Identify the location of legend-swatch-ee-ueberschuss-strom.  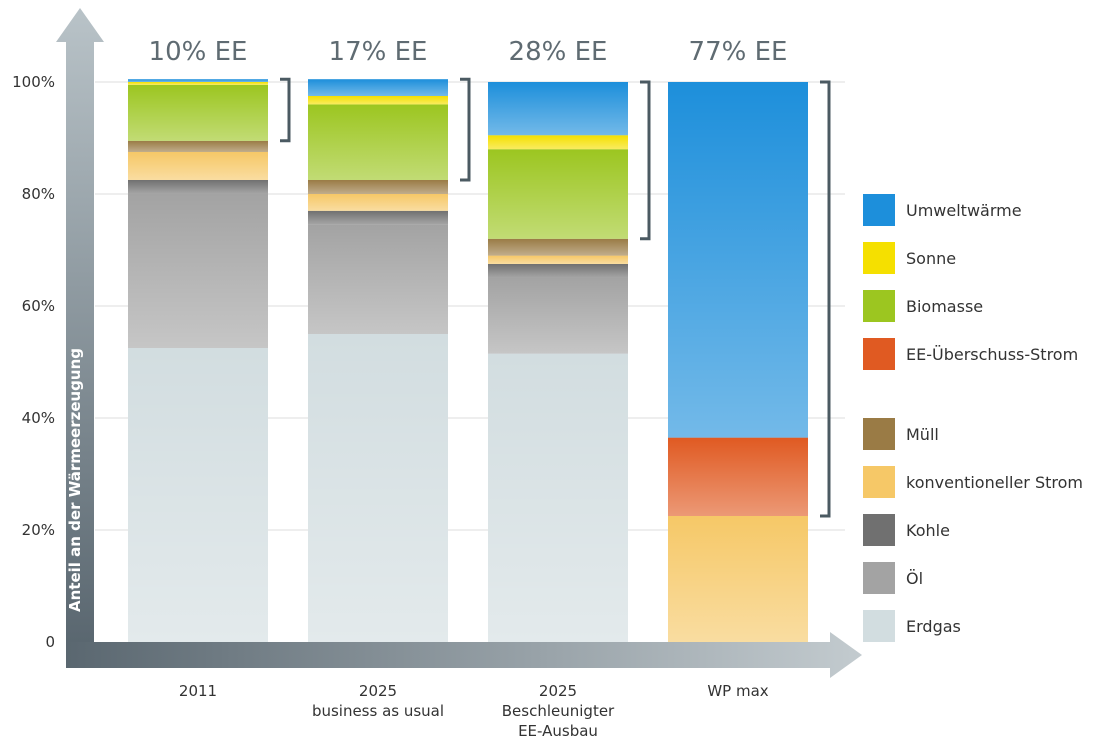
(879, 354).